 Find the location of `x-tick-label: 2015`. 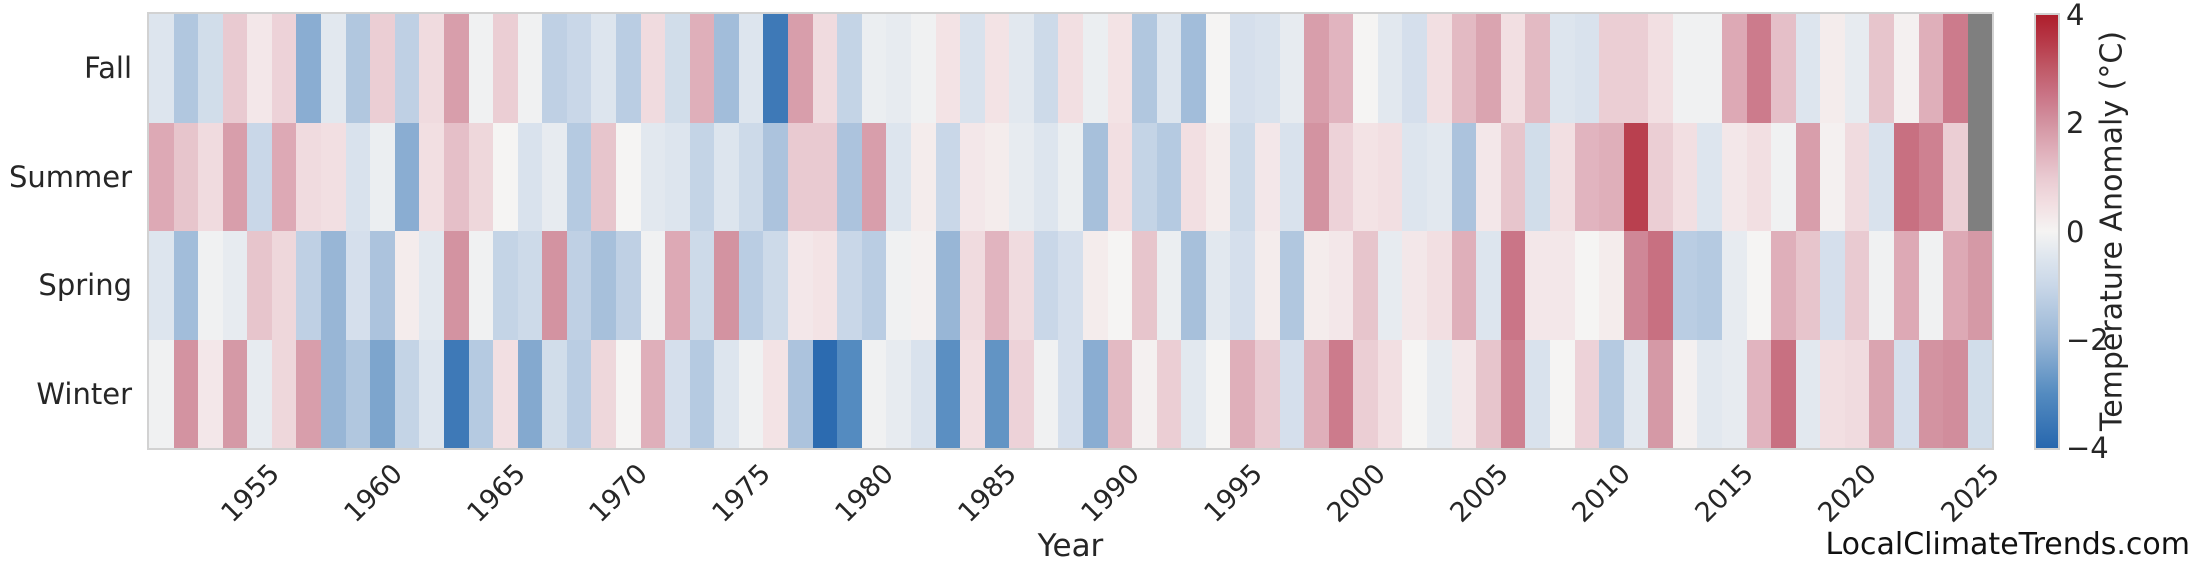

x-tick-label: 2015 is located at coordinates (1725, 493).